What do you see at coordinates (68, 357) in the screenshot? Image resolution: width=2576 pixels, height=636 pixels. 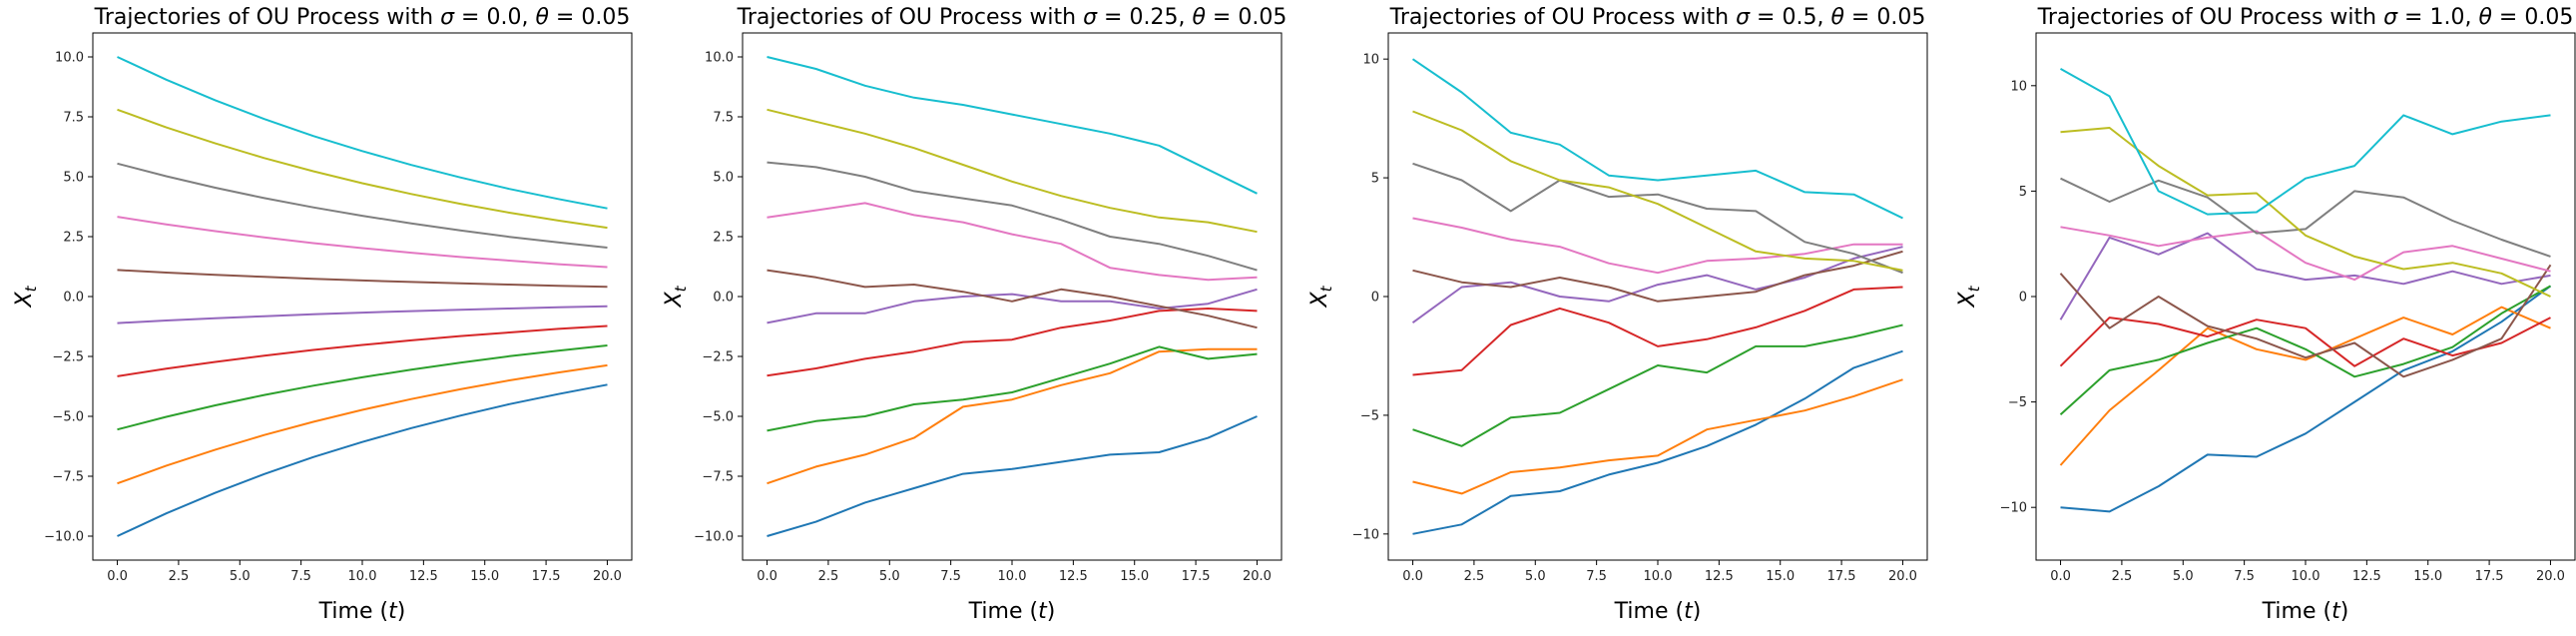 I see `y-tick-label: −2.5` at bounding box center [68, 357].